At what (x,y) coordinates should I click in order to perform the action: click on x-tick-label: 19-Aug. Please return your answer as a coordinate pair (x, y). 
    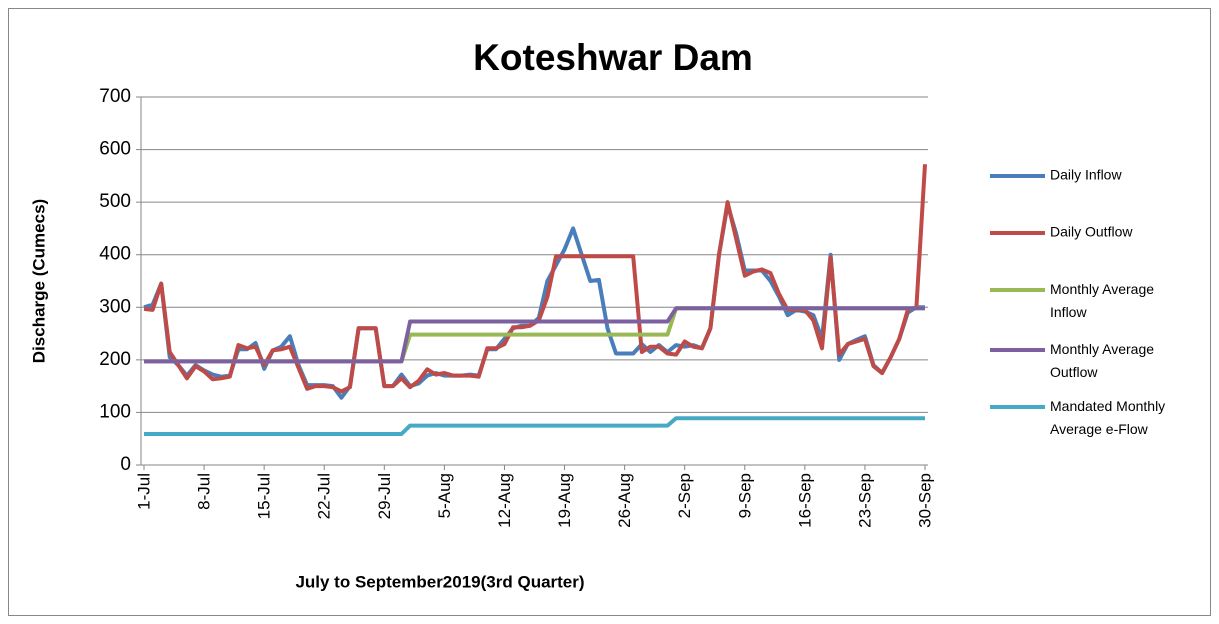
    Looking at the image, I should click on (564, 500).